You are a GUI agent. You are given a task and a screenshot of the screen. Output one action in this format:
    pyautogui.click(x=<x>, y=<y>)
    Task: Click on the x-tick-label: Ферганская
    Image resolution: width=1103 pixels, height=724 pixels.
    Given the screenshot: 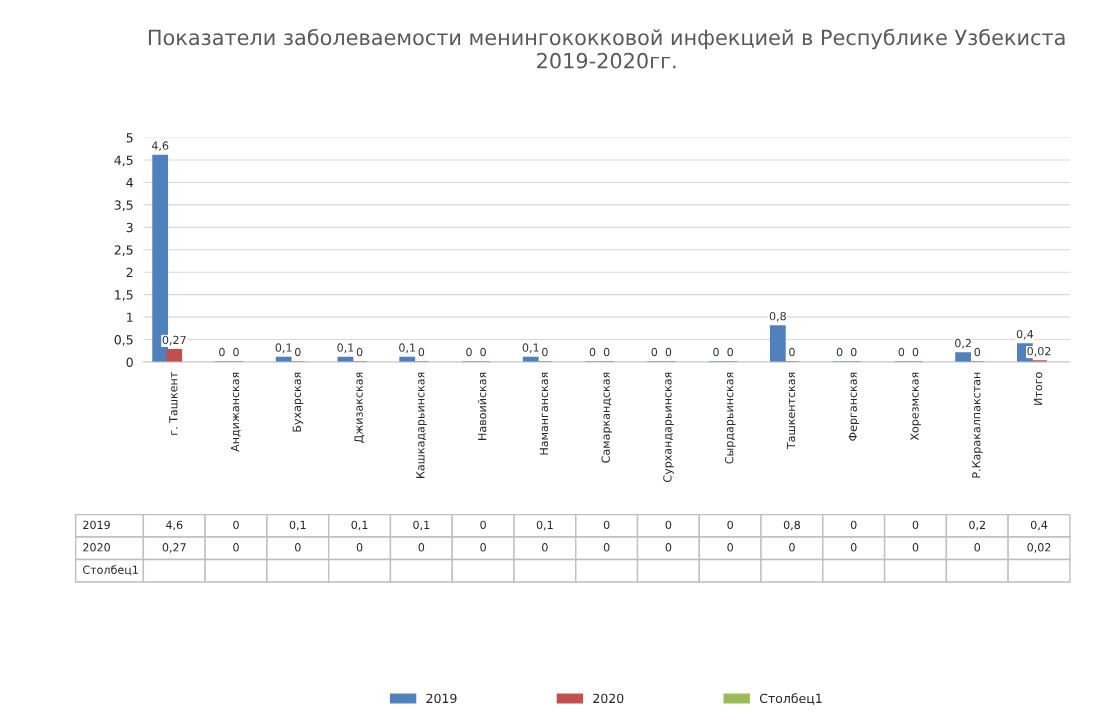 What is the action you would take?
    pyautogui.click(x=854, y=406)
    